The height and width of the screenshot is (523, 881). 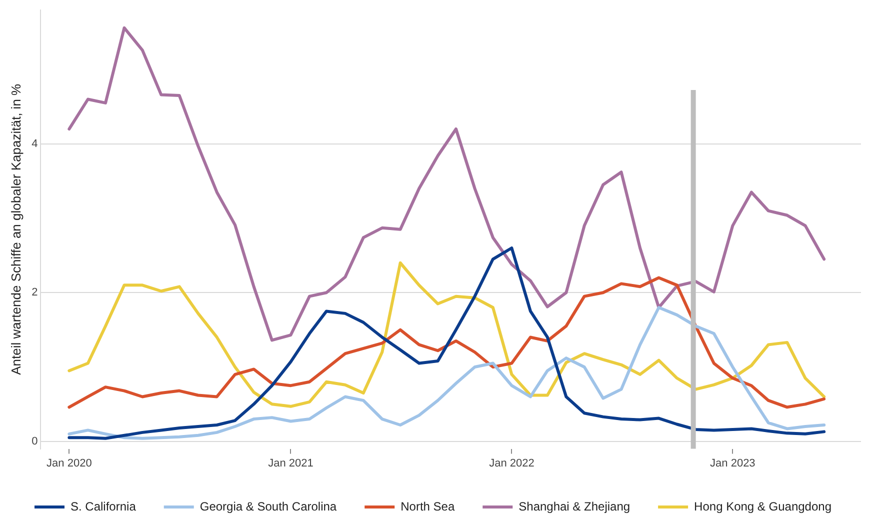 I want to click on y-axis-title: Anteil wartende Schiffe an globaler Kapazität, in %, so click(x=16, y=229).